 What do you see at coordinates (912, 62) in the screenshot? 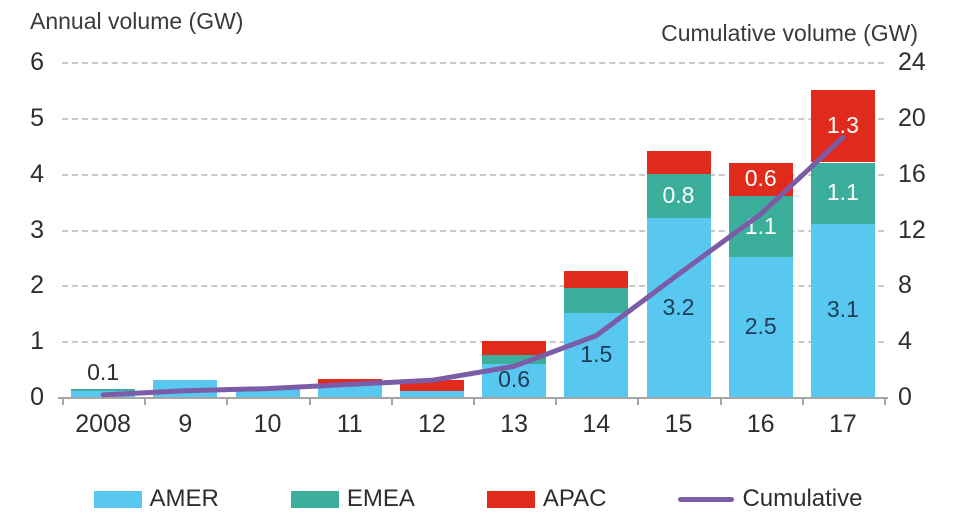
I see `right-axis-tick-label: 24` at bounding box center [912, 62].